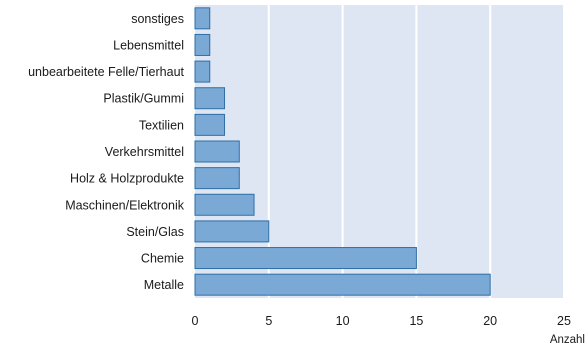  I want to click on category-label: Verkehrsmittel, so click(144, 152).